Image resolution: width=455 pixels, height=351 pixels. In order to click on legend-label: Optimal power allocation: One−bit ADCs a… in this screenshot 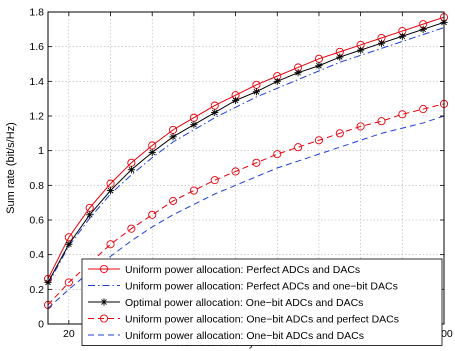, I will do `click(244, 303)`.